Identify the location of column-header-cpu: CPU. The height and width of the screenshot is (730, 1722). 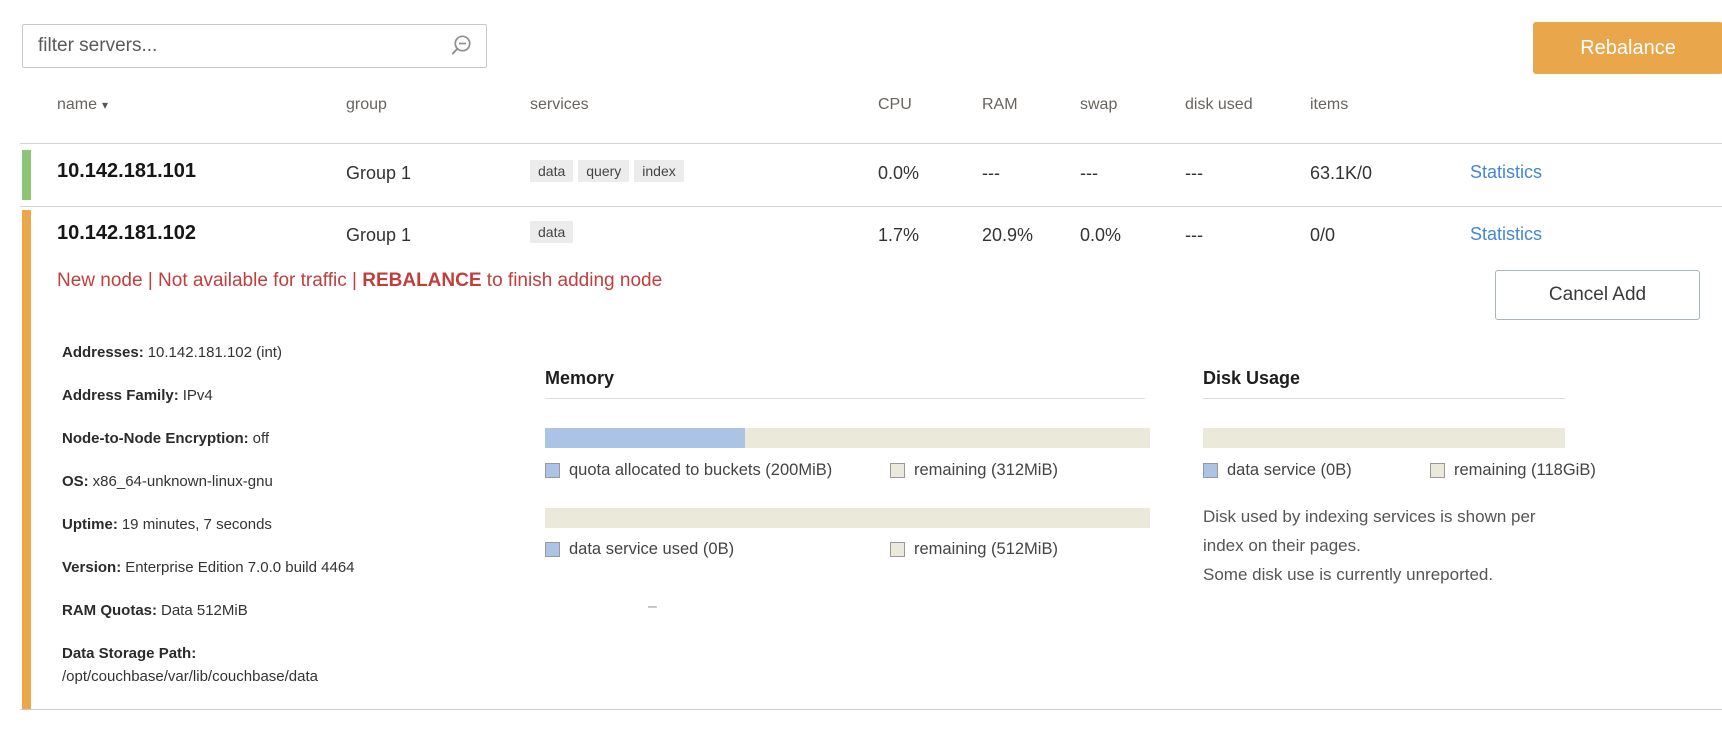
(895, 104).